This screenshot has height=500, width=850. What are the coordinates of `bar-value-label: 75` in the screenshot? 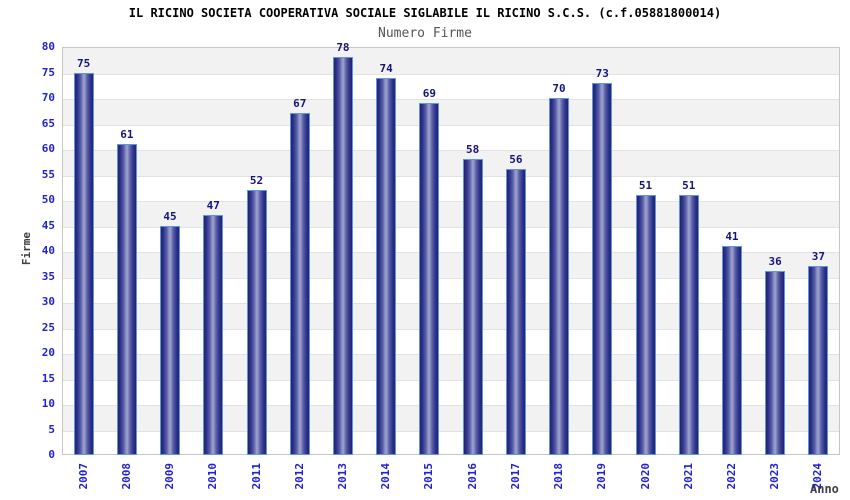 It's located at (83, 63).